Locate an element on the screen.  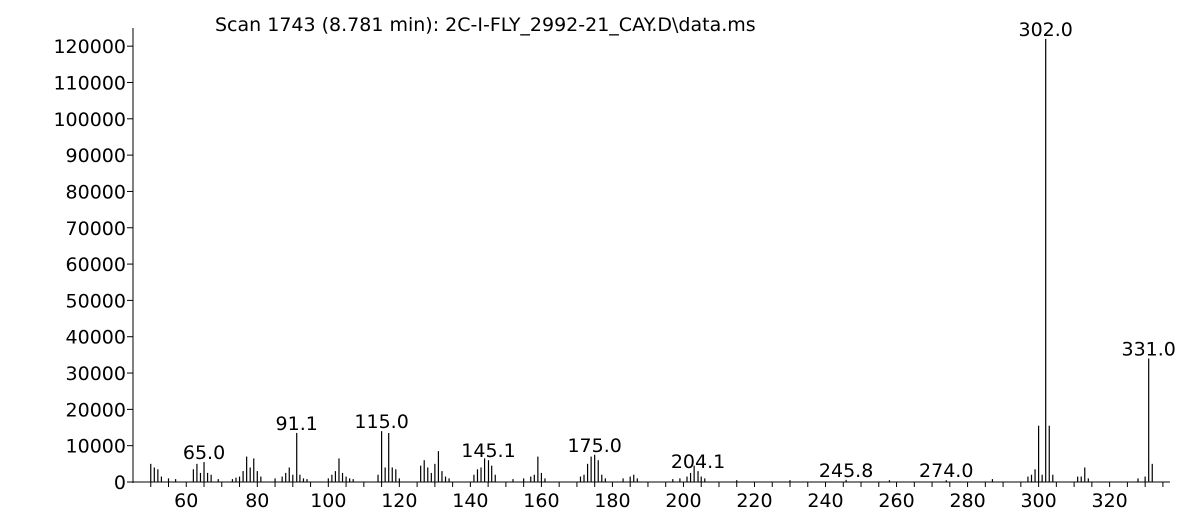
y-tick-label: 0 is located at coordinates (120, 483).